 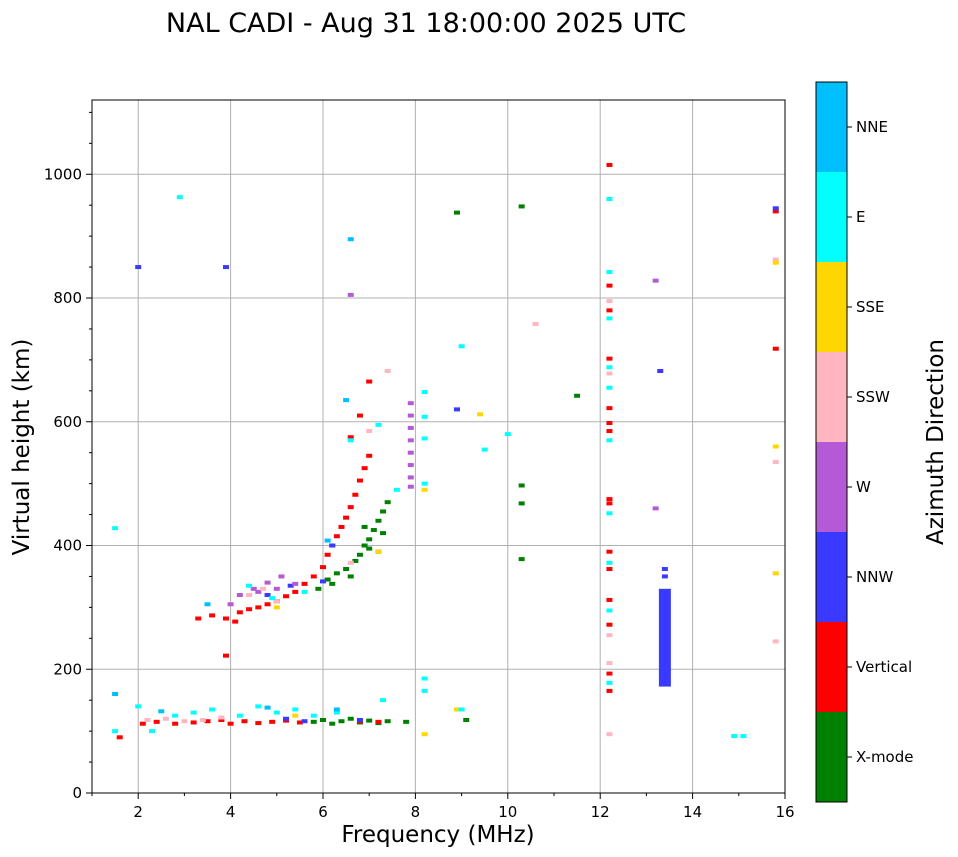 I want to click on colorbar-tick-label: W, so click(x=863, y=487).